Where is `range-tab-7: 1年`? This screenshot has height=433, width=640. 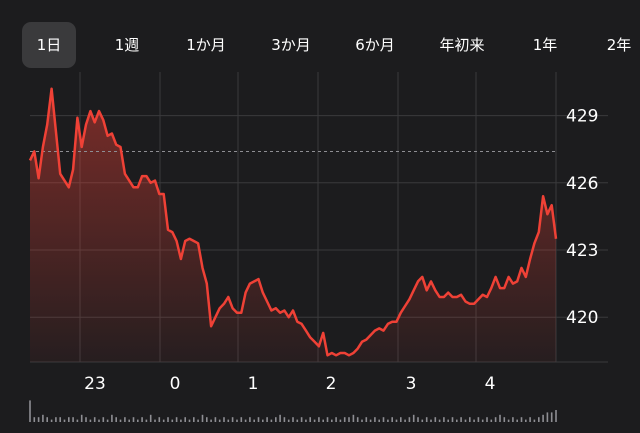
range-tab-7: 1年 is located at coordinates (545, 45).